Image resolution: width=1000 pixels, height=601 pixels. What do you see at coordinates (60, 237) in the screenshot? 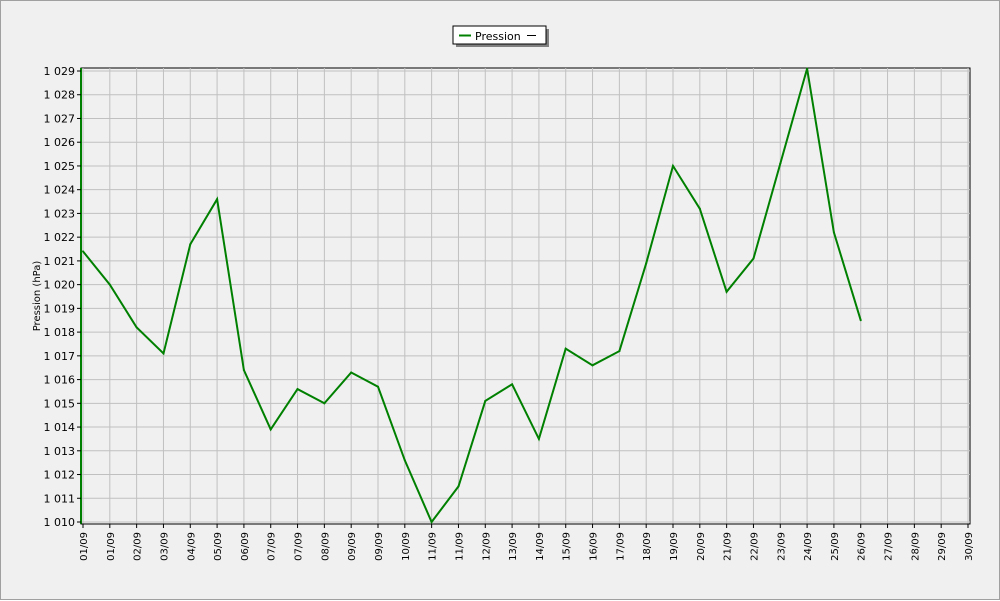
I see `y-tick-label: 1 022` at bounding box center [60, 237].